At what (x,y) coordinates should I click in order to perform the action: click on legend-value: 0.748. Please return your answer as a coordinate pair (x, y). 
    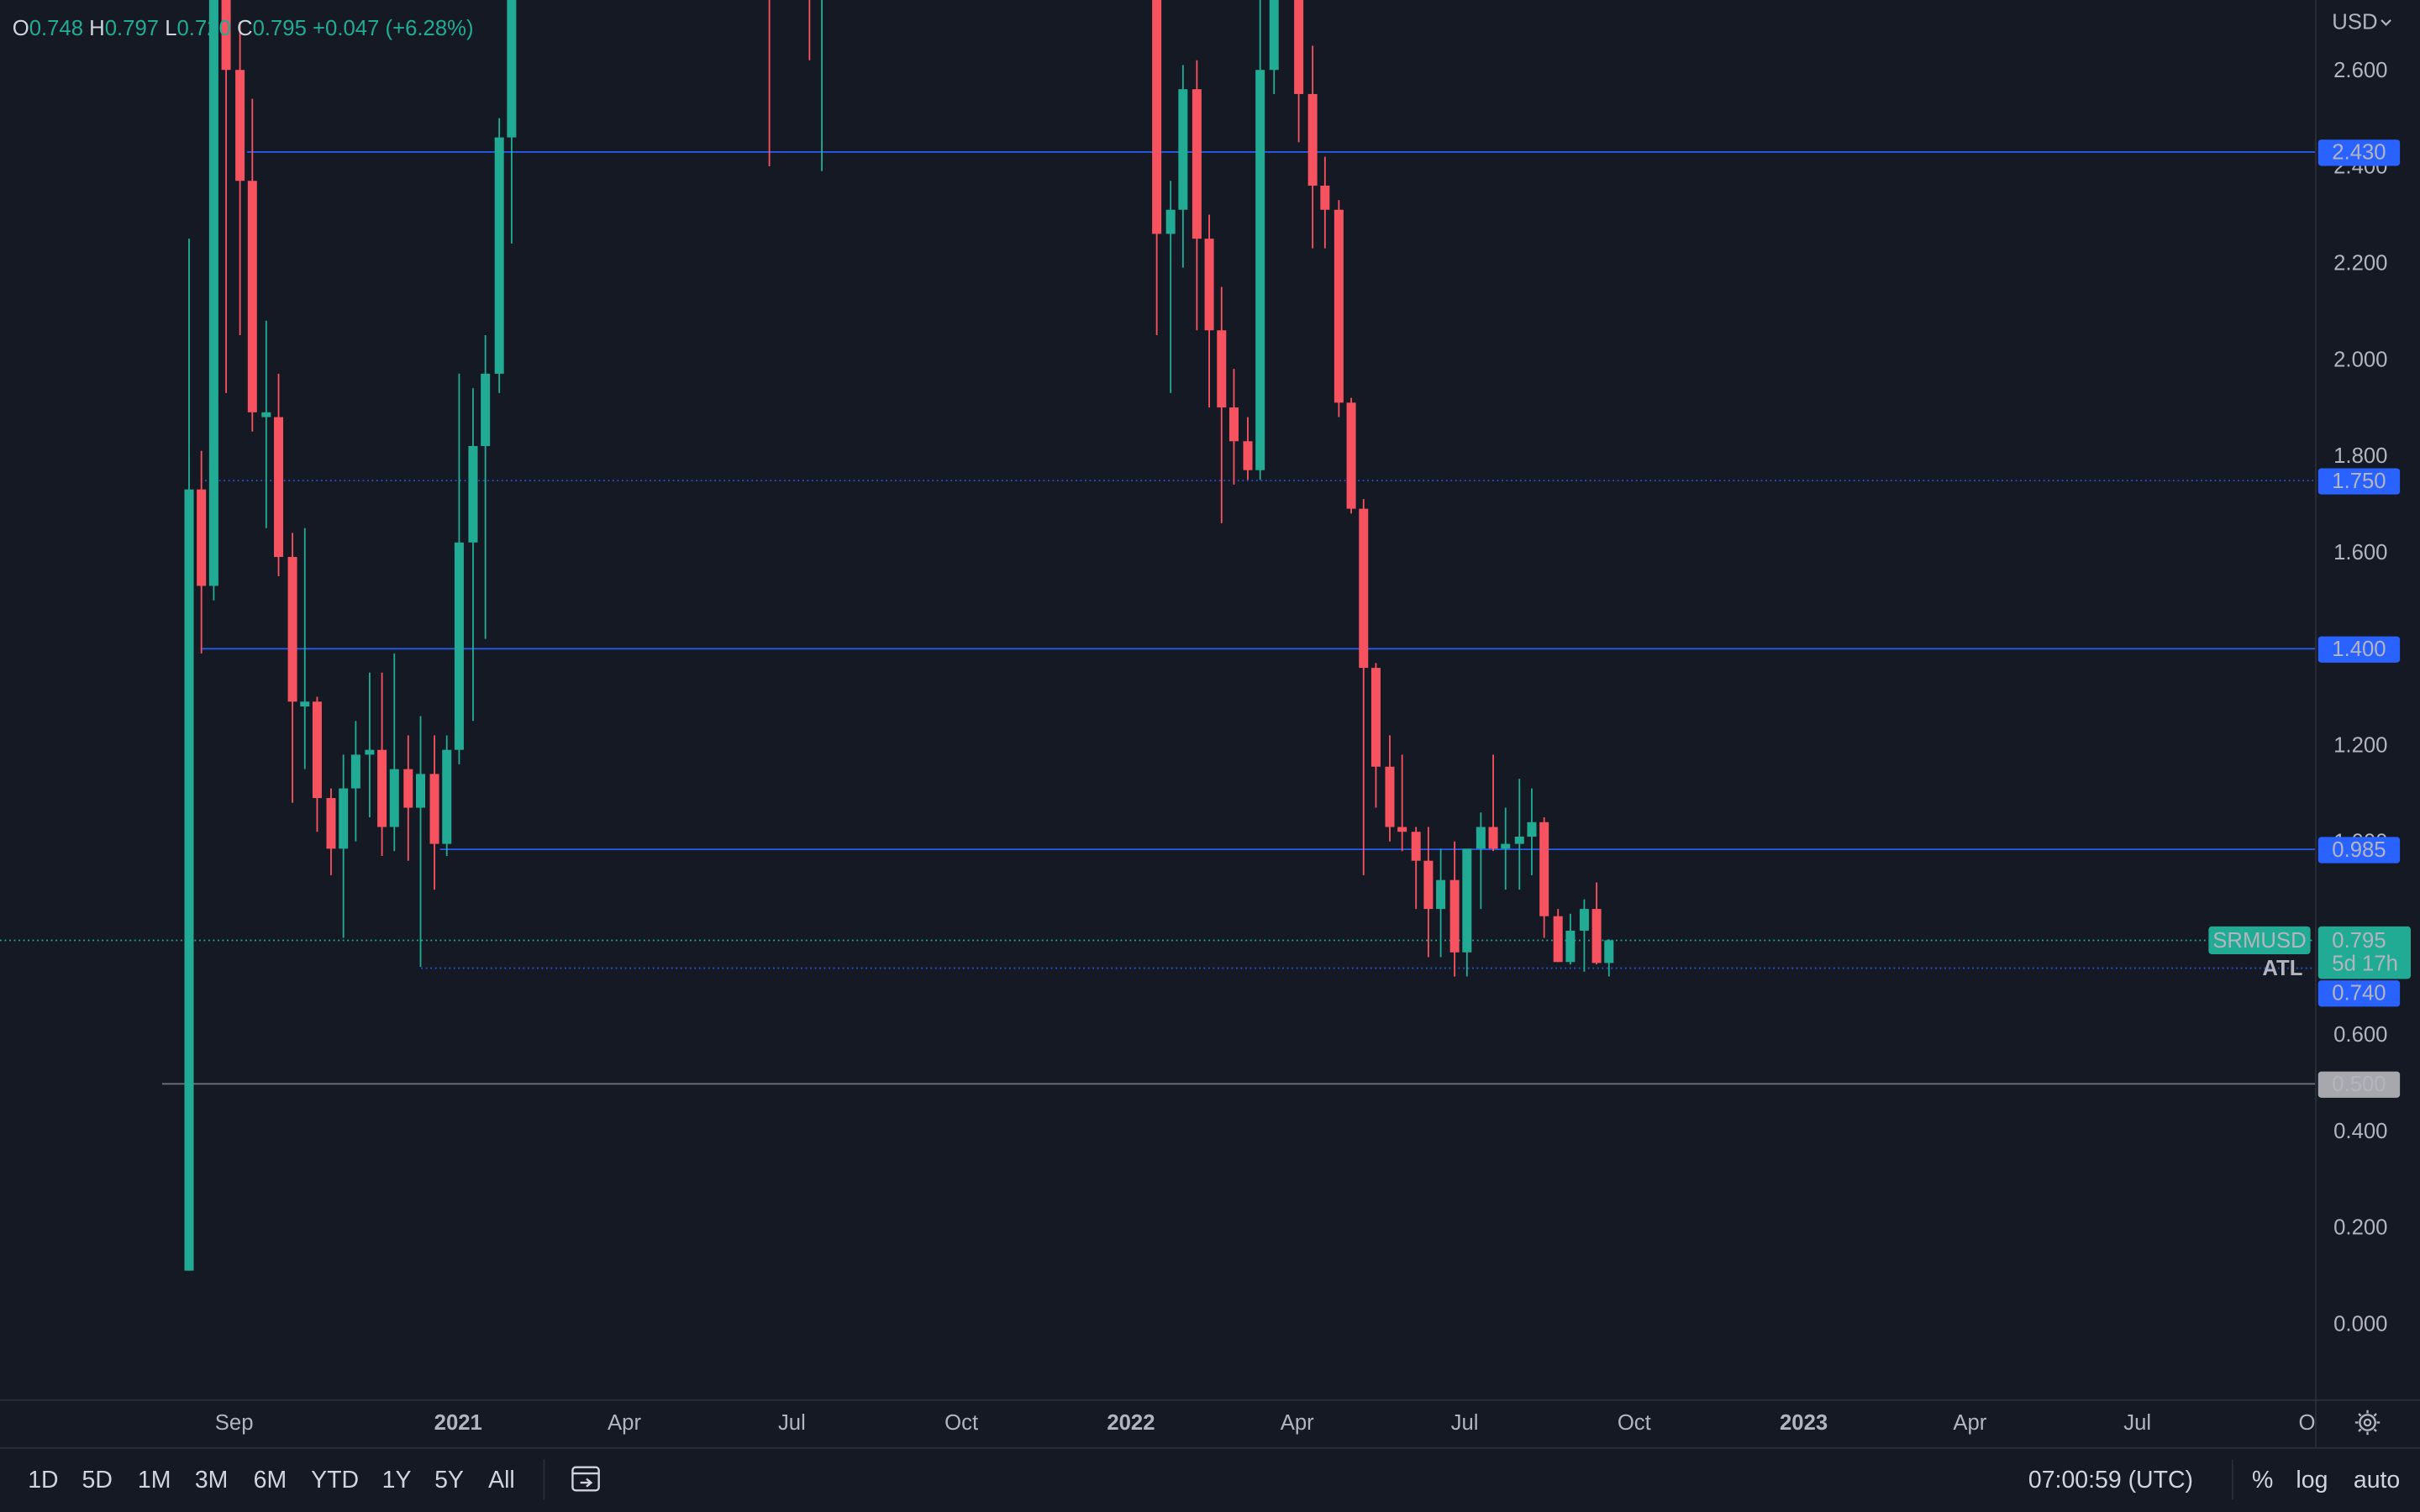
    Looking at the image, I should click on (56, 28).